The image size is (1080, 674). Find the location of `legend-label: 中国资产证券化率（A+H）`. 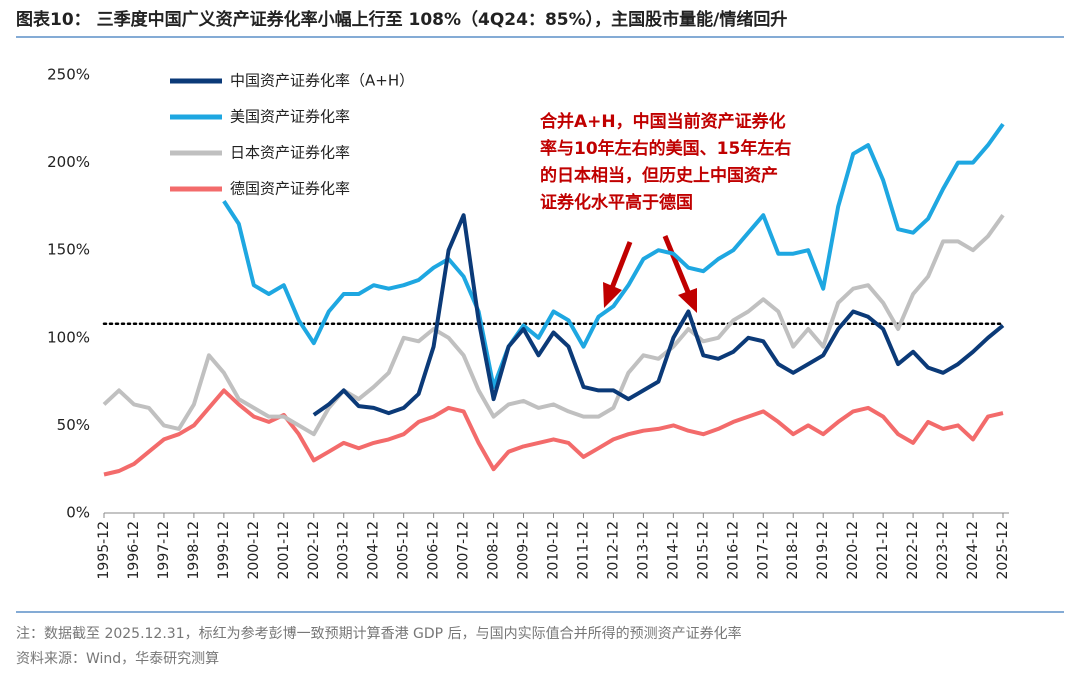

legend-label: 中国资产证券化率（A+H） is located at coordinates (322, 81).